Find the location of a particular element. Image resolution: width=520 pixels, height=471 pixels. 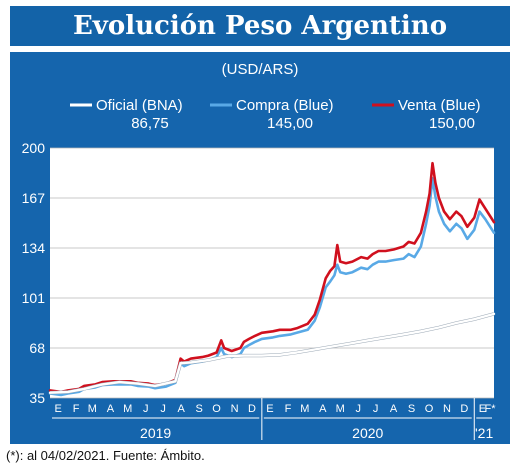

y-tick-label: 167 is located at coordinates (34, 198).